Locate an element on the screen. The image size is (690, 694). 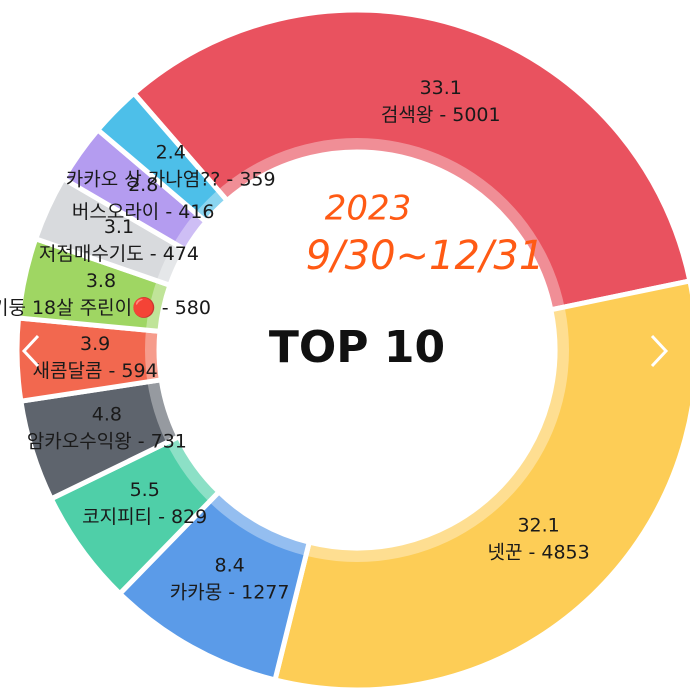
prev-arrow is located at coordinates (30, 351).